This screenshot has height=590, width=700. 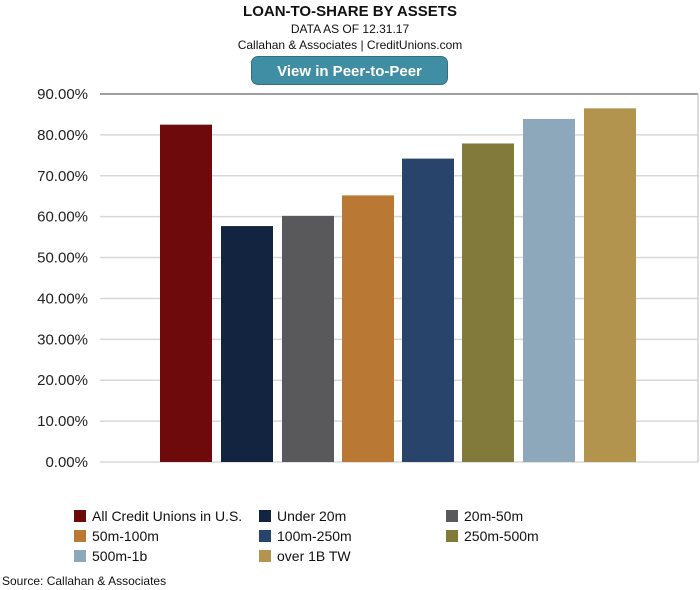 I want to click on legend-item: 250m-500m, so click(x=492, y=536).